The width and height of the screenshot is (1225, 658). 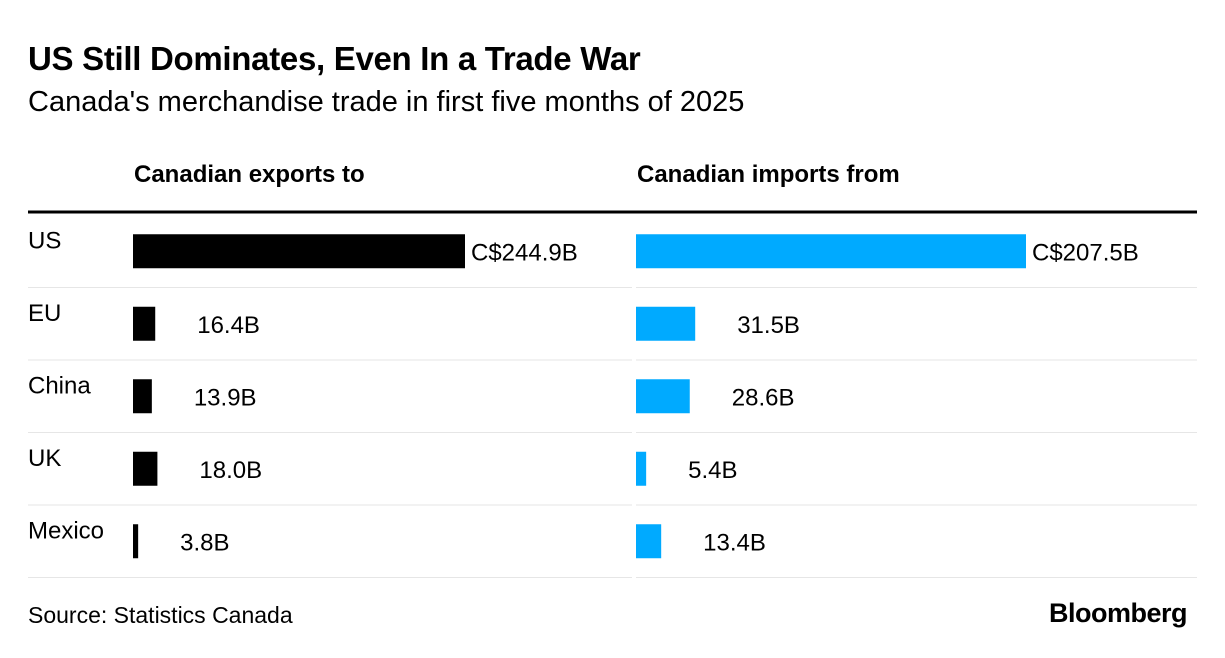 I want to click on value-label-imports: 28.6B, so click(x=763, y=397).